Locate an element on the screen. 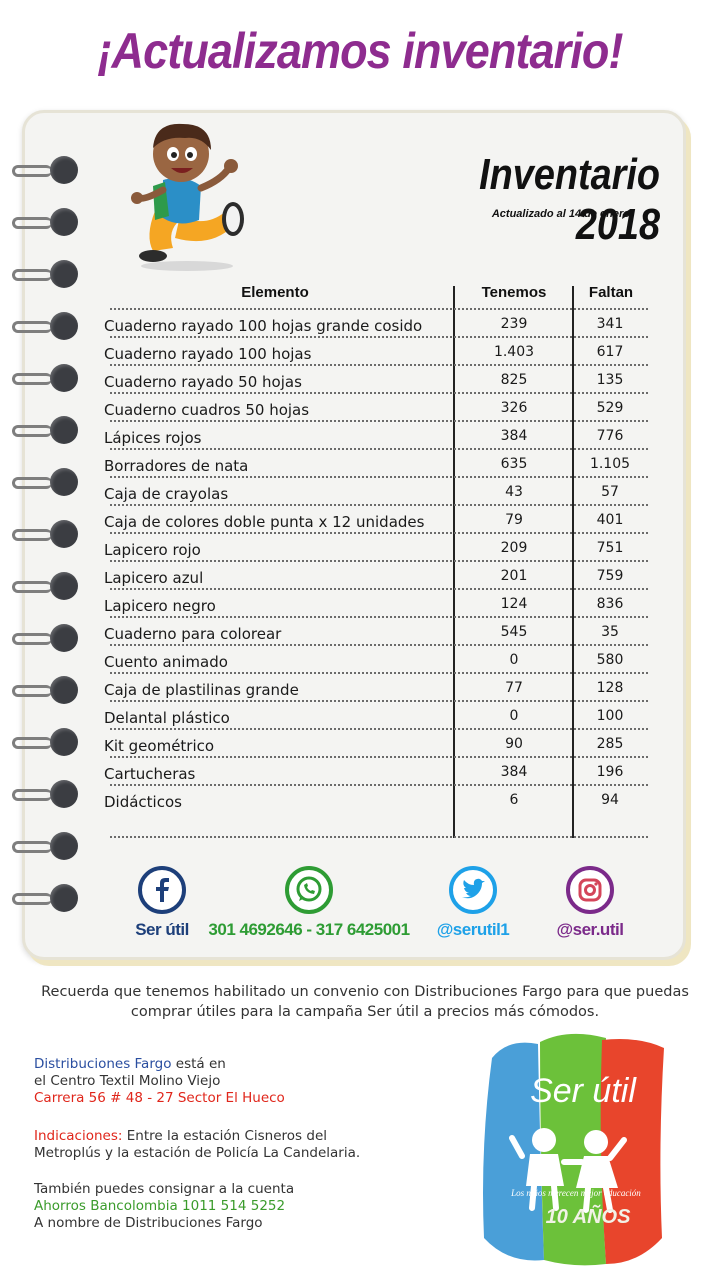 The width and height of the screenshot is (720, 1280). cell-need: 57 is located at coordinates (610, 492).